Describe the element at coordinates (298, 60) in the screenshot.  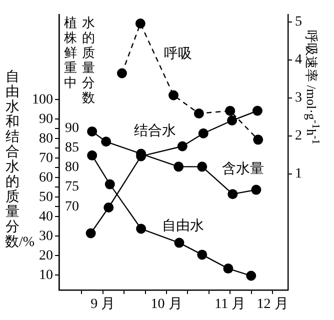
I see `y2-tick-label: 4` at that location.